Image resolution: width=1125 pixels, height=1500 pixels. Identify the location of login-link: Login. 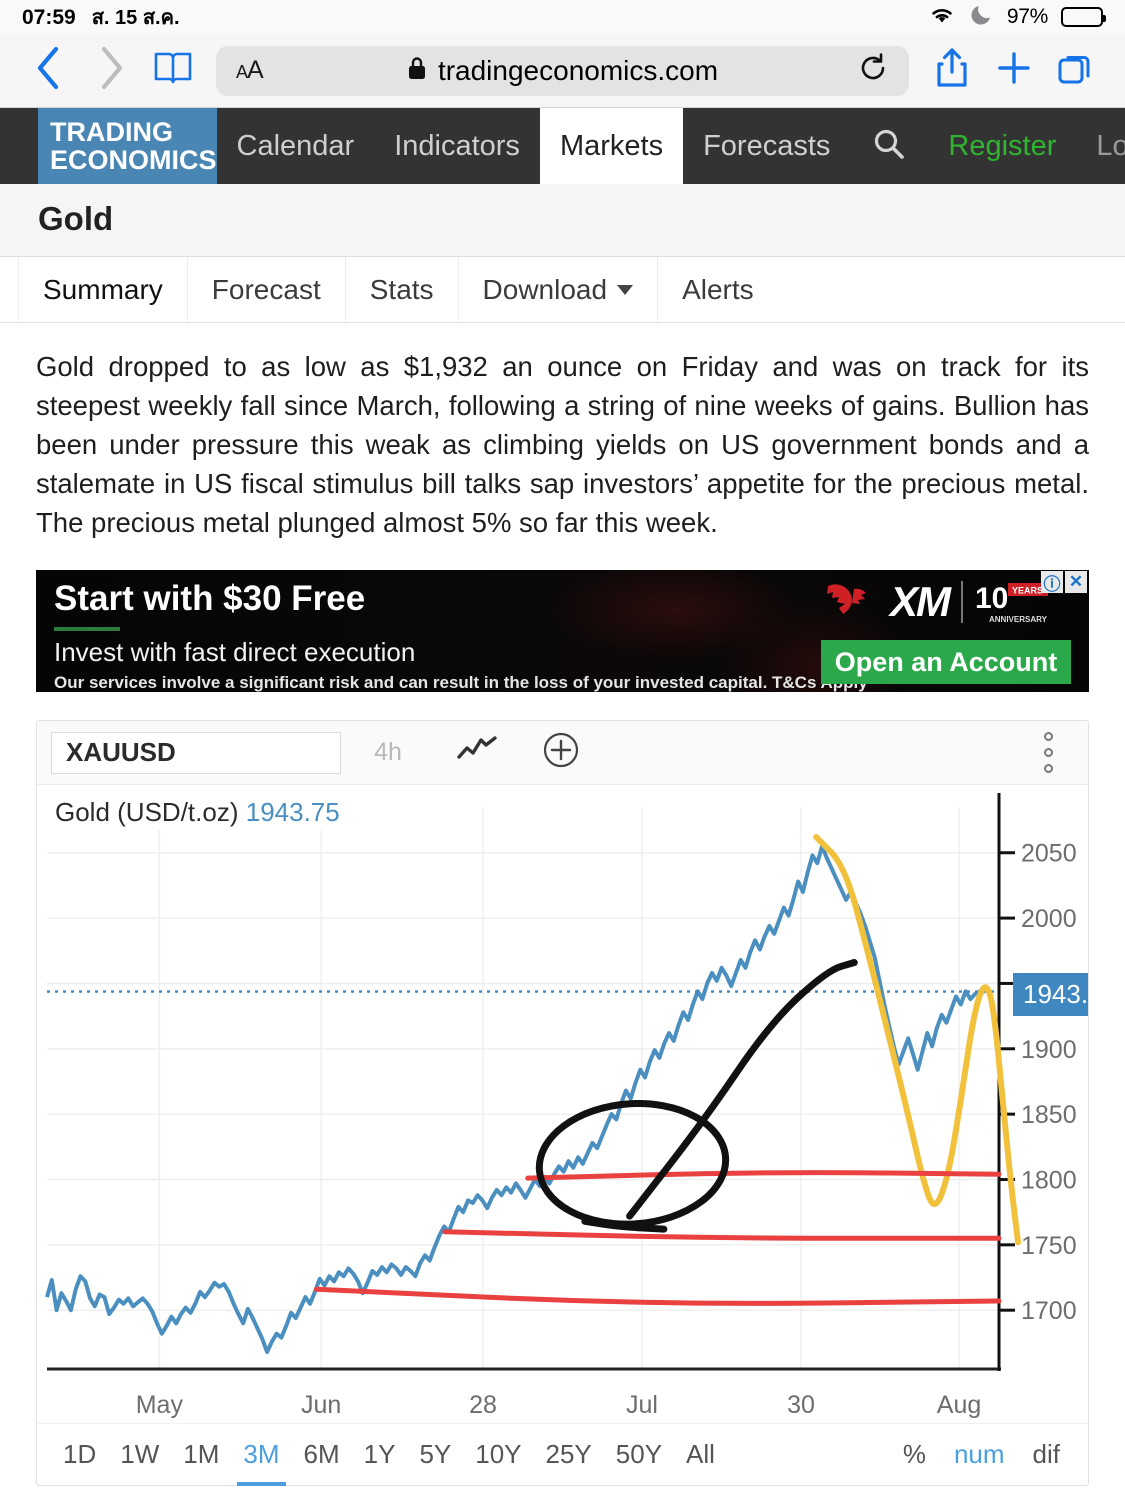
(1100, 146).